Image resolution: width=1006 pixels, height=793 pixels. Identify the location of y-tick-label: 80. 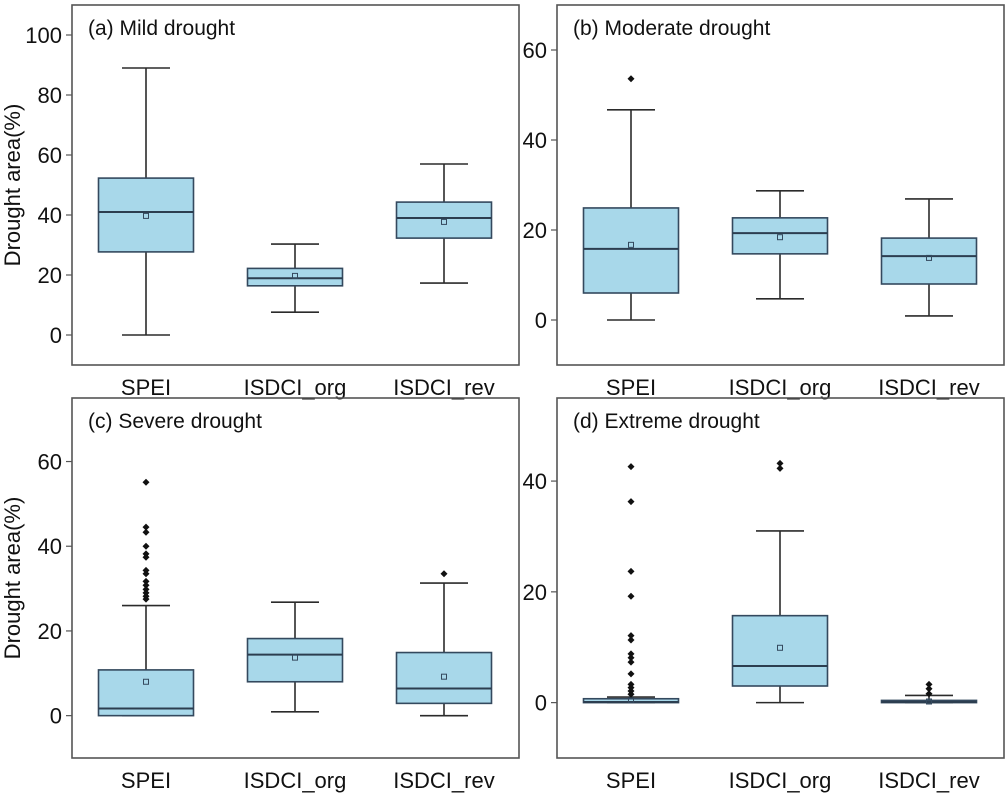
(50, 95).